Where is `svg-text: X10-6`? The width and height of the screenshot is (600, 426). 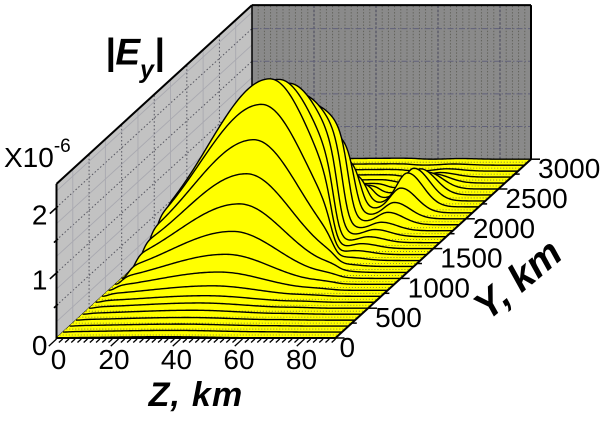
svg-text: X10-6 is located at coordinates (37, 154).